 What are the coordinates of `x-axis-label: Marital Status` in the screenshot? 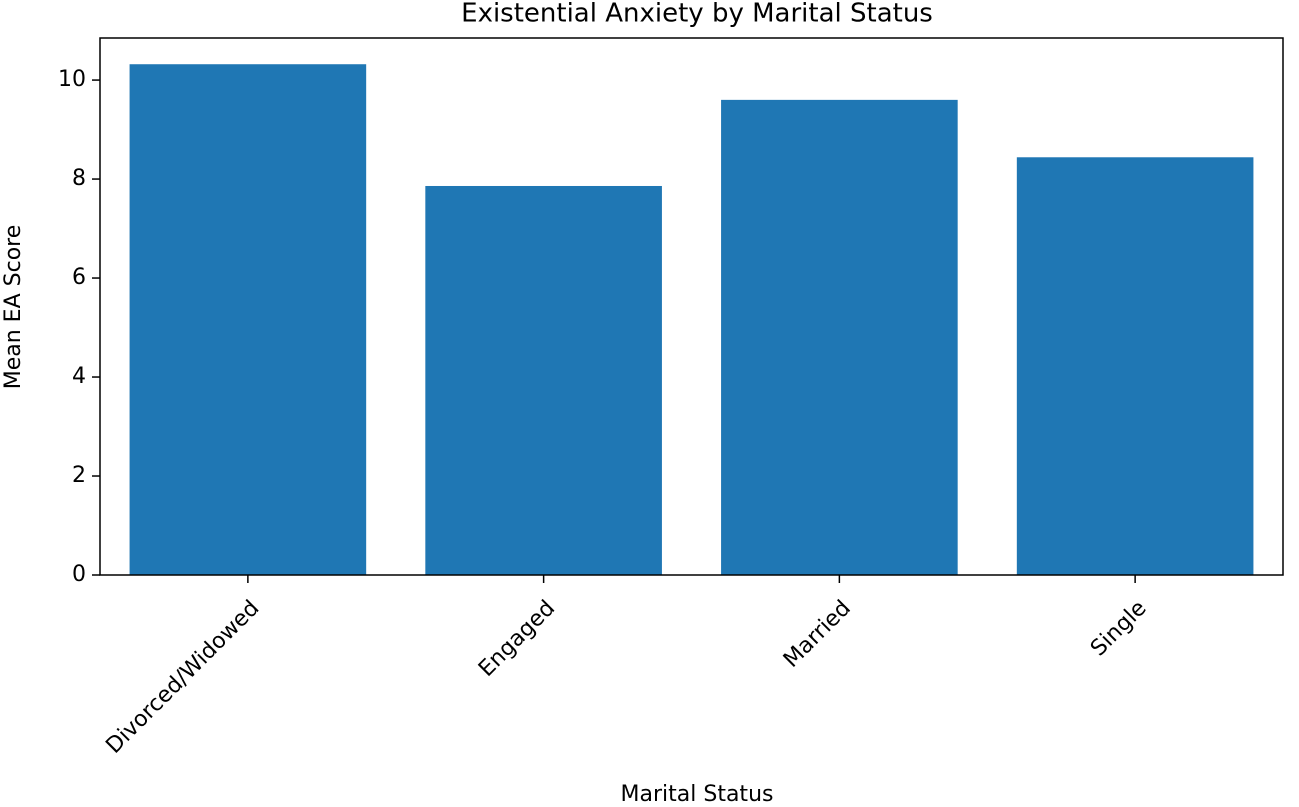 It's located at (697, 794).